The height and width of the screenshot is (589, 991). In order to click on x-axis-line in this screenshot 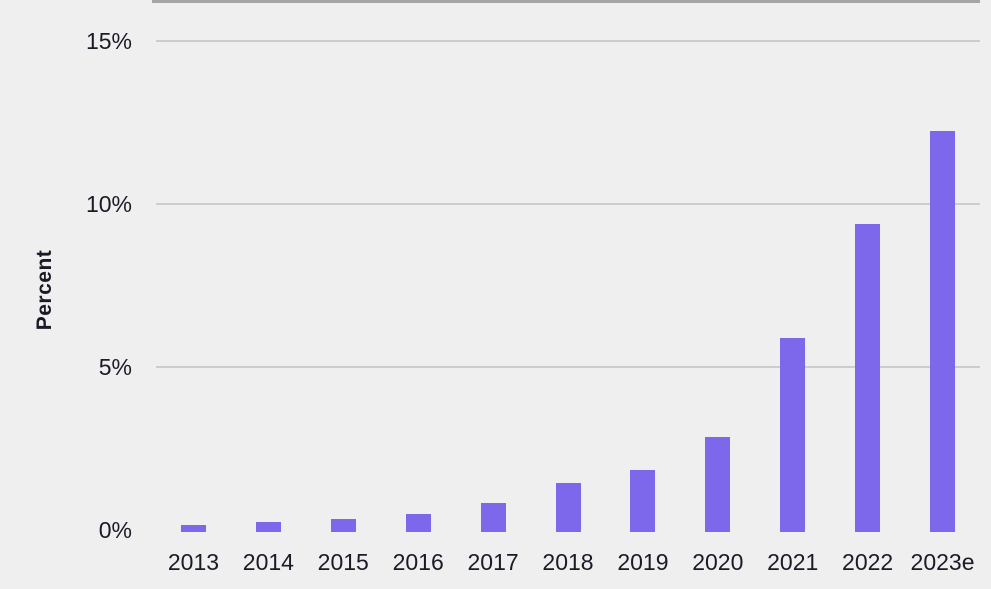, I will do `click(566, 1)`.